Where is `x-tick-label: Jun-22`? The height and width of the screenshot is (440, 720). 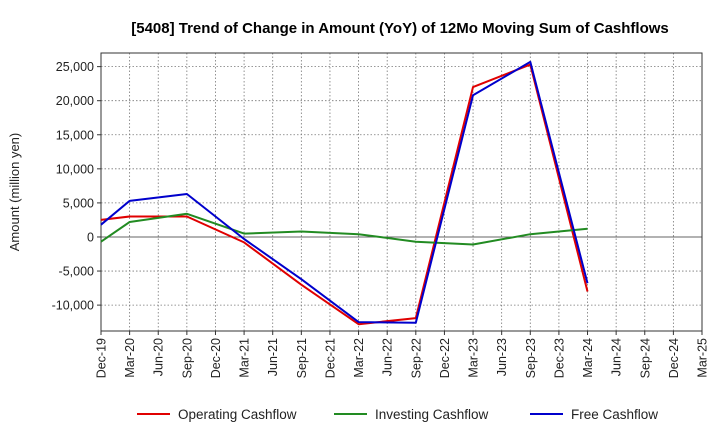 x-tick-label: Jun-22 is located at coordinates (388, 357).